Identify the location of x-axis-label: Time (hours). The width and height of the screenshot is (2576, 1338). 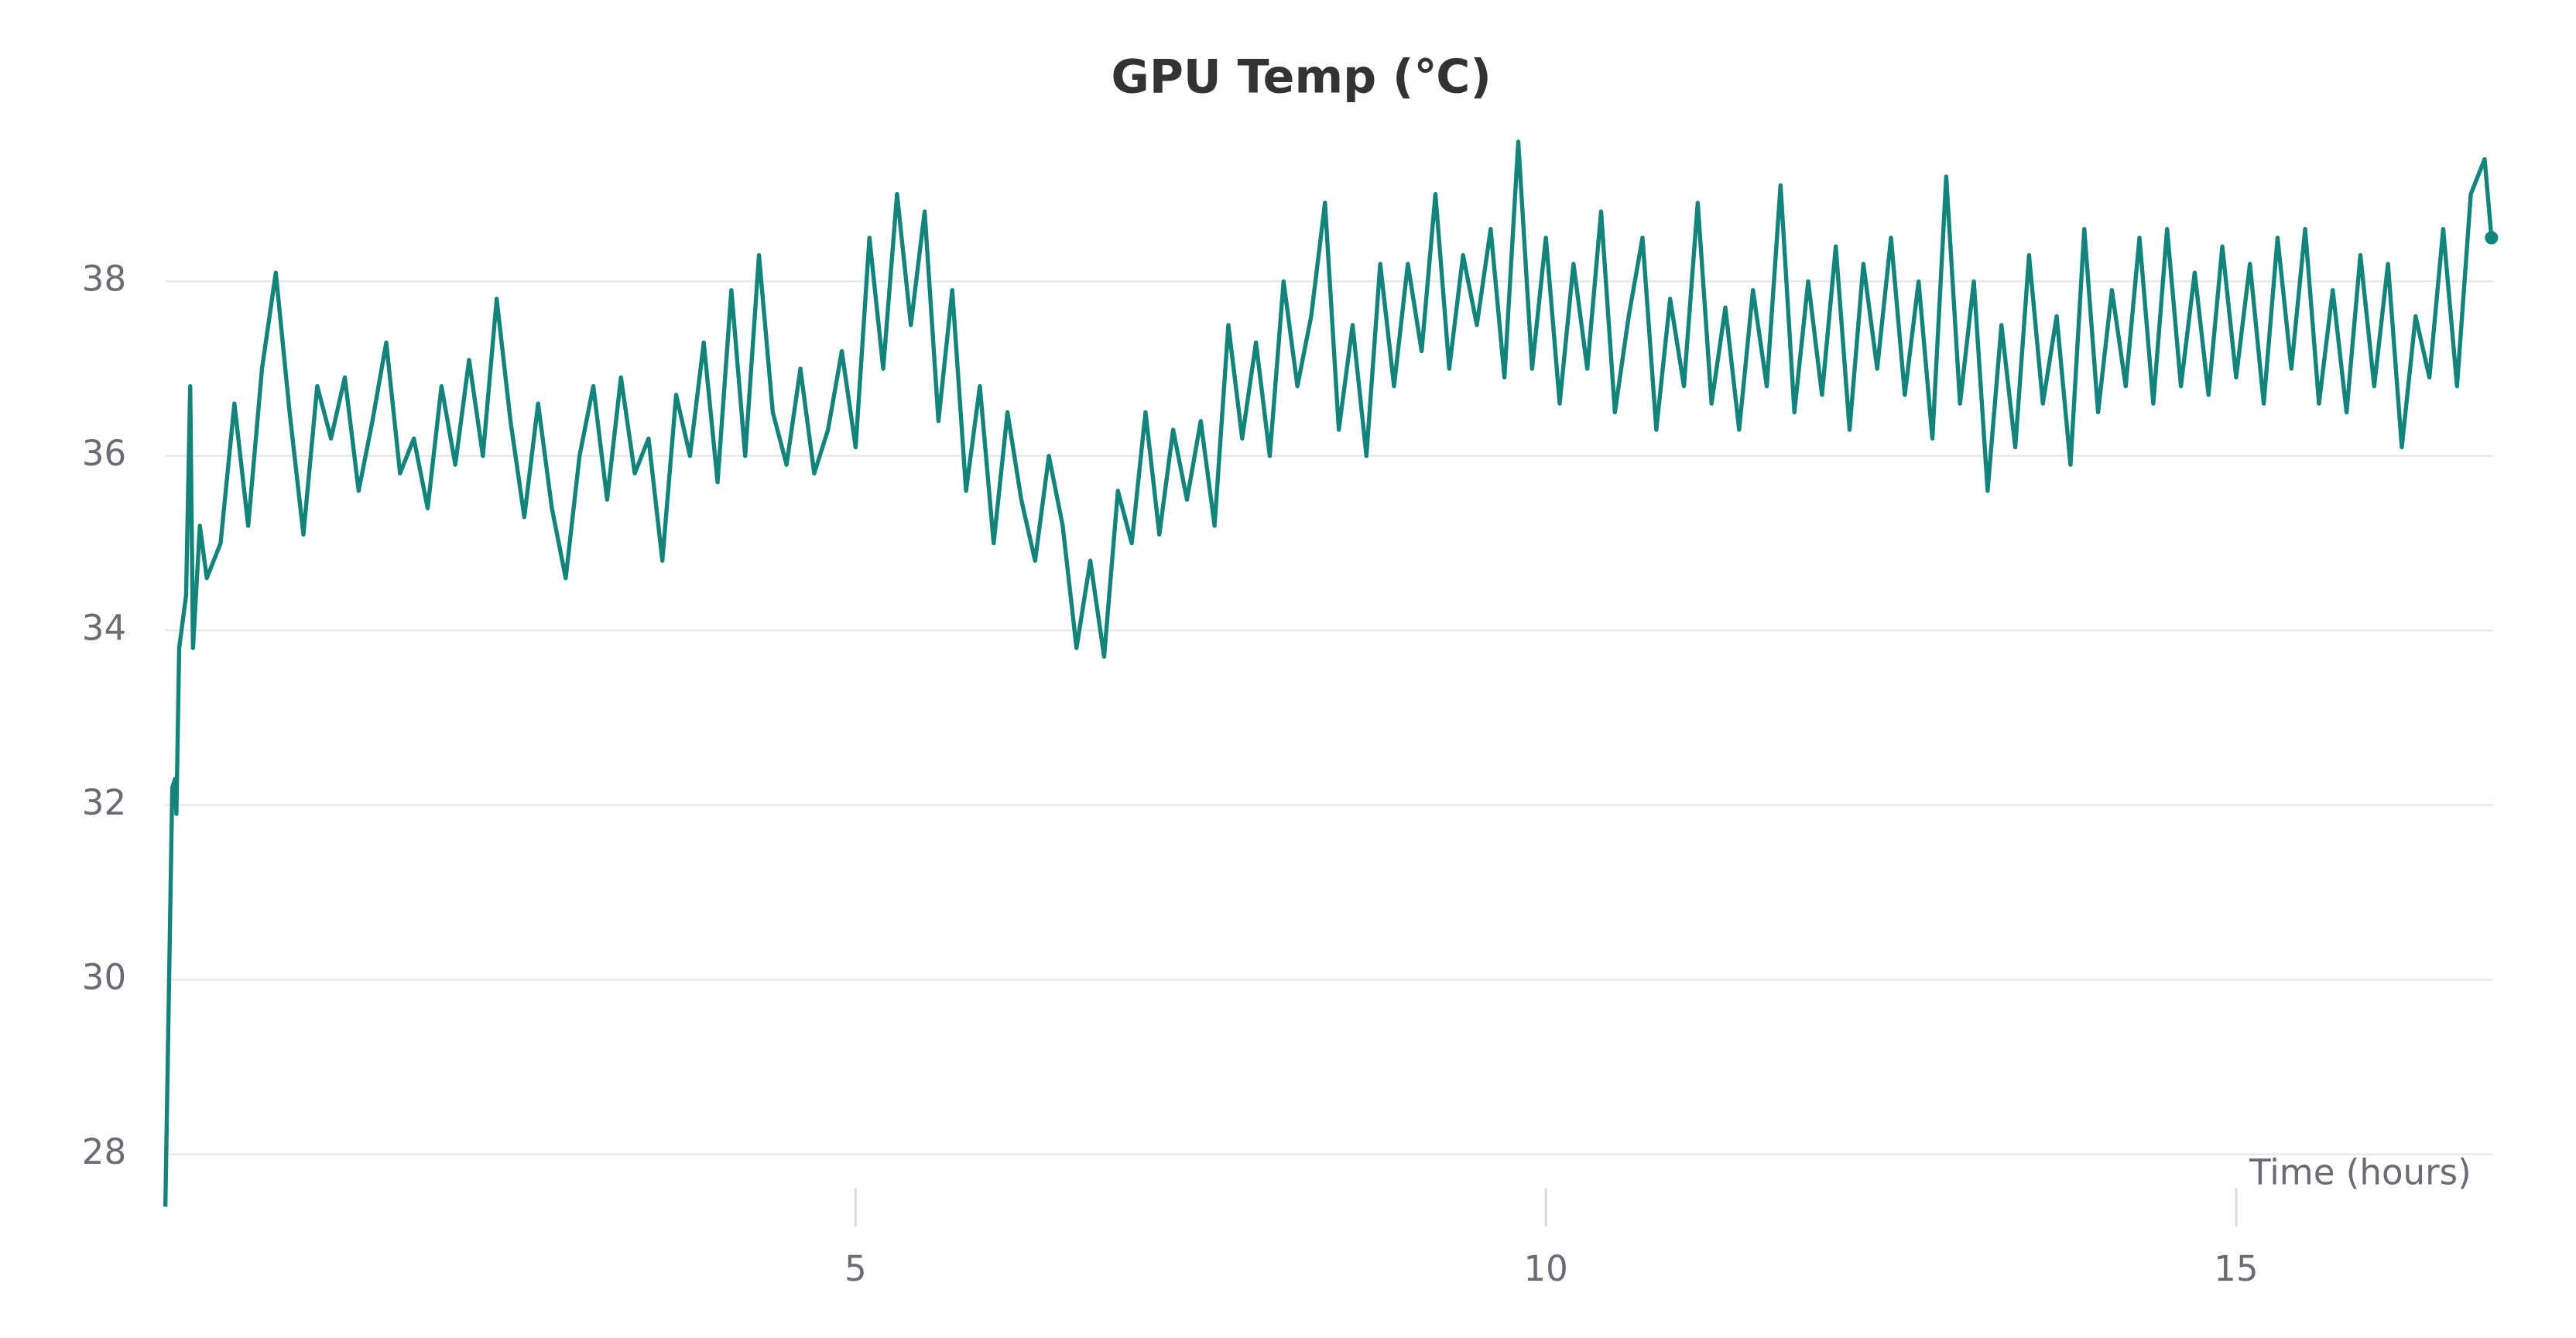
(2360, 1172).